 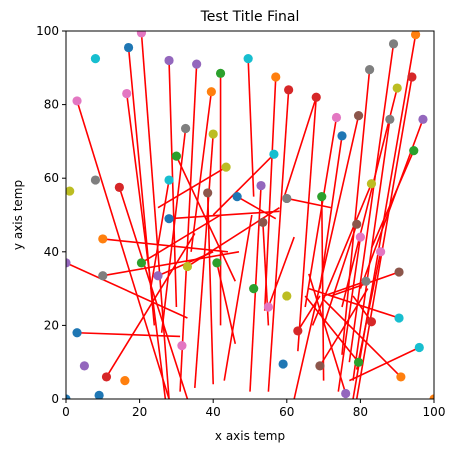 What do you see at coordinates (253, 409) in the screenshot?
I see `x-axis-ticks: 0 20 40 60 80 100` at bounding box center [253, 409].